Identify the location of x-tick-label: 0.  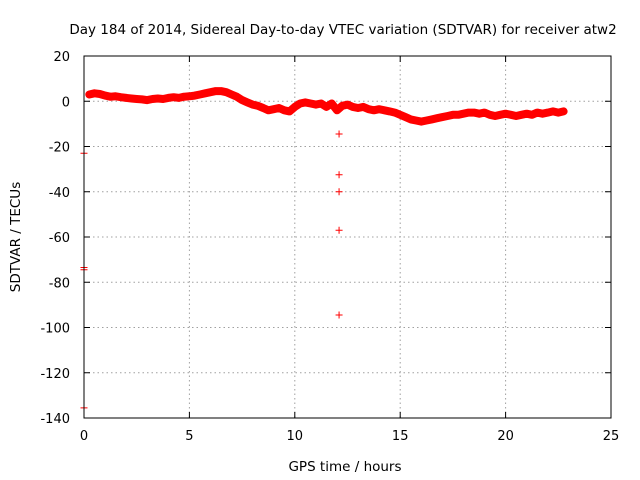
(84, 436).